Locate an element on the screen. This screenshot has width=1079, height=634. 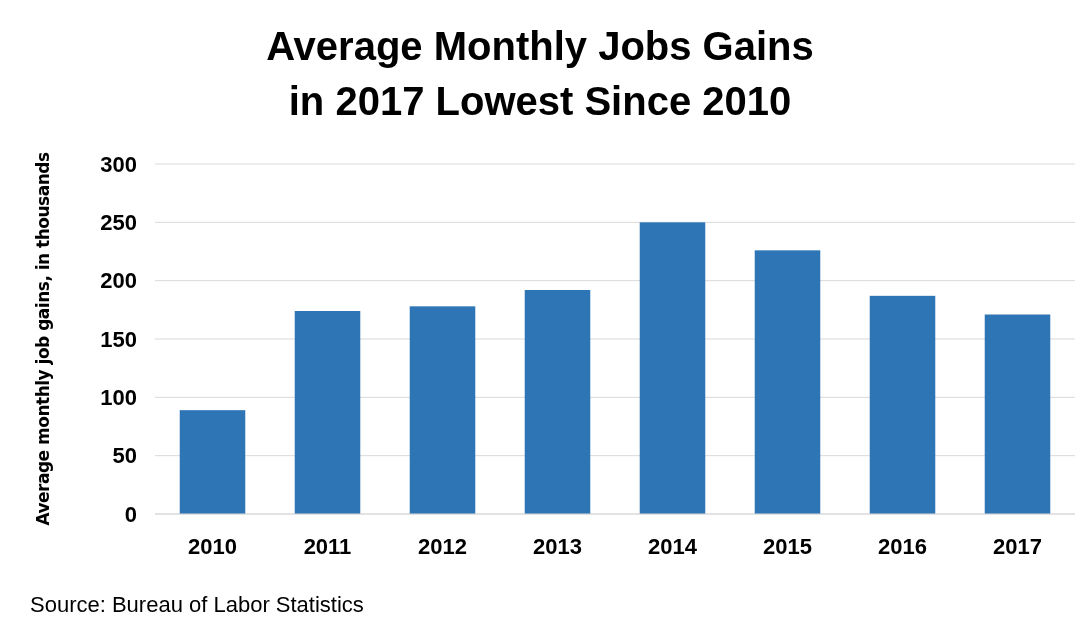
chart-title: Average Monthly Jobs Gains in 2017 Lowest Since 2010 is located at coordinates (540, 73).